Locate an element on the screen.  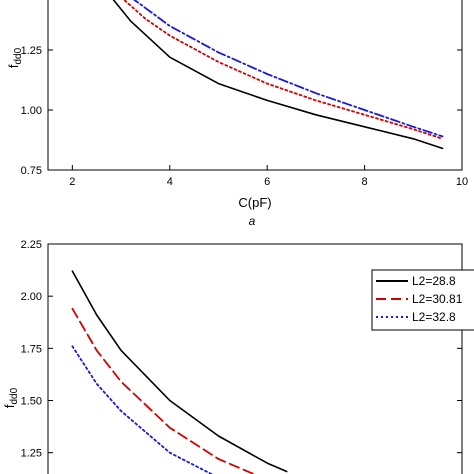
panel-a-panel-label: a is located at coordinates (252, 221).